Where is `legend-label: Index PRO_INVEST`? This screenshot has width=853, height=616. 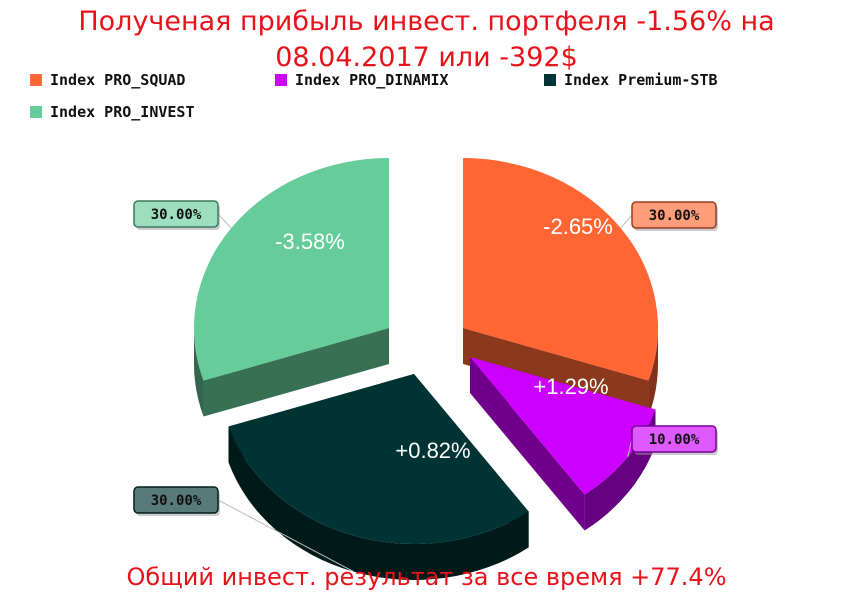 legend-label: Index PRO_INVEST is located at coordinates (122, 112).